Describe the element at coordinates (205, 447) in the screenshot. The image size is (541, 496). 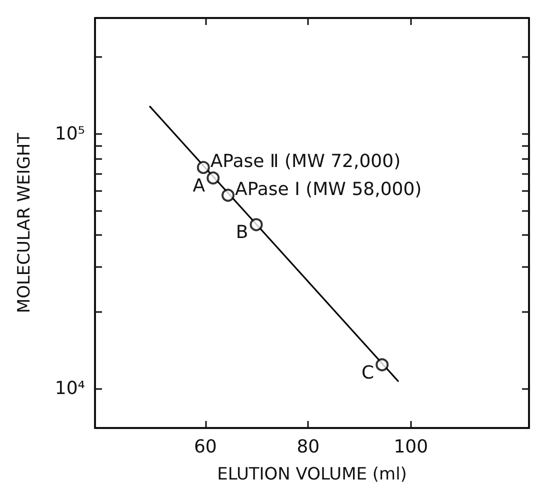
I see `x-tick-label: 60` at that location.